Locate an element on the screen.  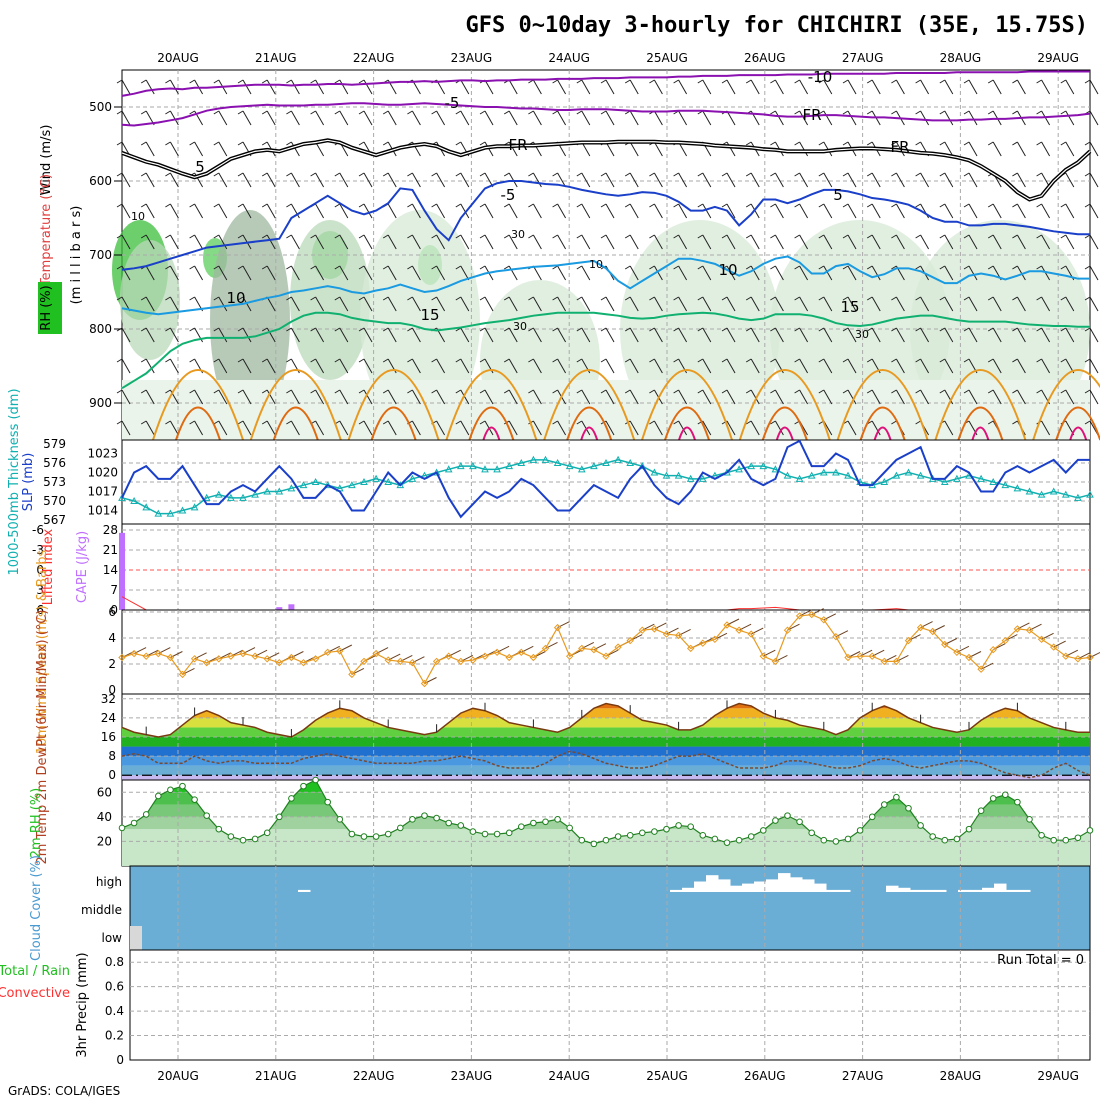
cape-bar is located at coordinates (291, 607).